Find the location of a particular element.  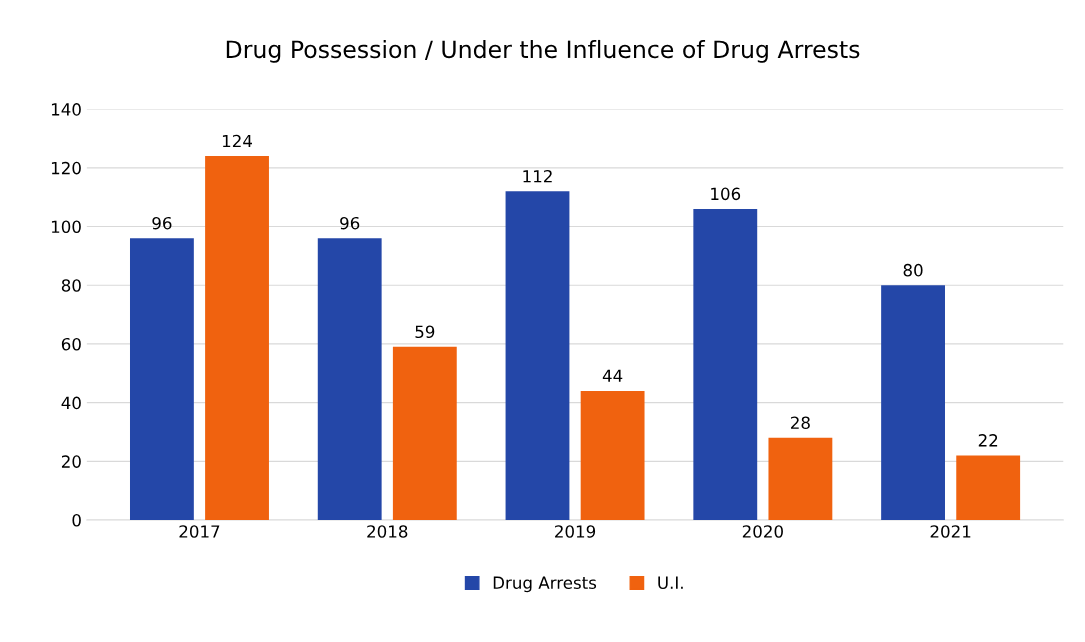

x-tick-label: 2021 is located at coordinates (950, 531).